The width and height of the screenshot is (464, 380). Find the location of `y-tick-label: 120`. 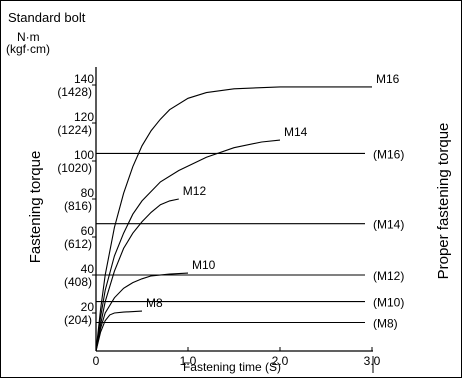

y-tick-label: 120 is located at coordinates (84, 117).